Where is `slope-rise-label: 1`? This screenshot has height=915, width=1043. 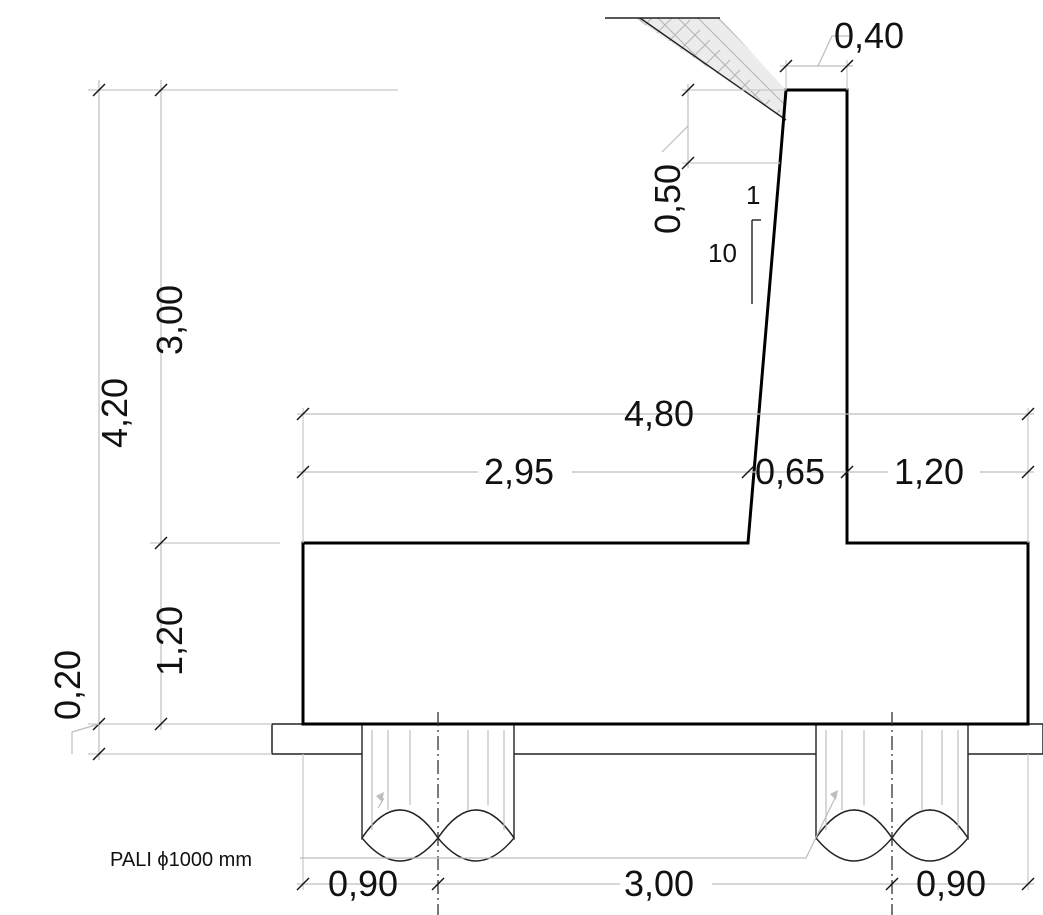 slope-rise-label: 1 is located at coordinates (753, 195).